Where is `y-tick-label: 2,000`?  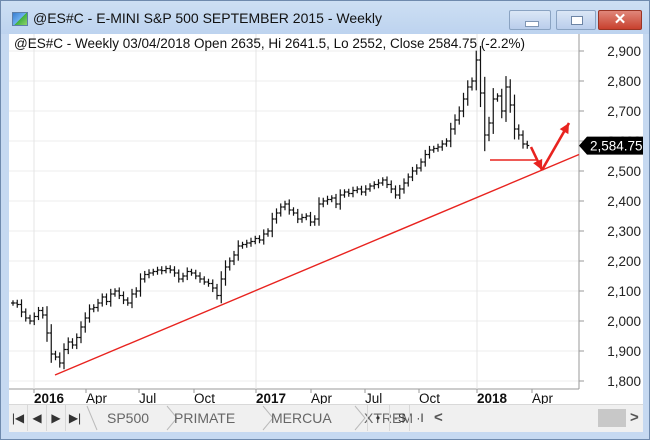
y-tick-label: 2,000 is located at coordinates (624, 321).